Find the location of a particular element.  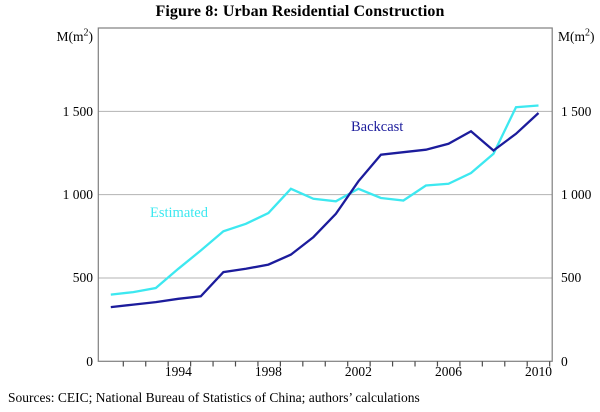

y-axis-unit-right-close: ) is located at coordinates (592, 36).